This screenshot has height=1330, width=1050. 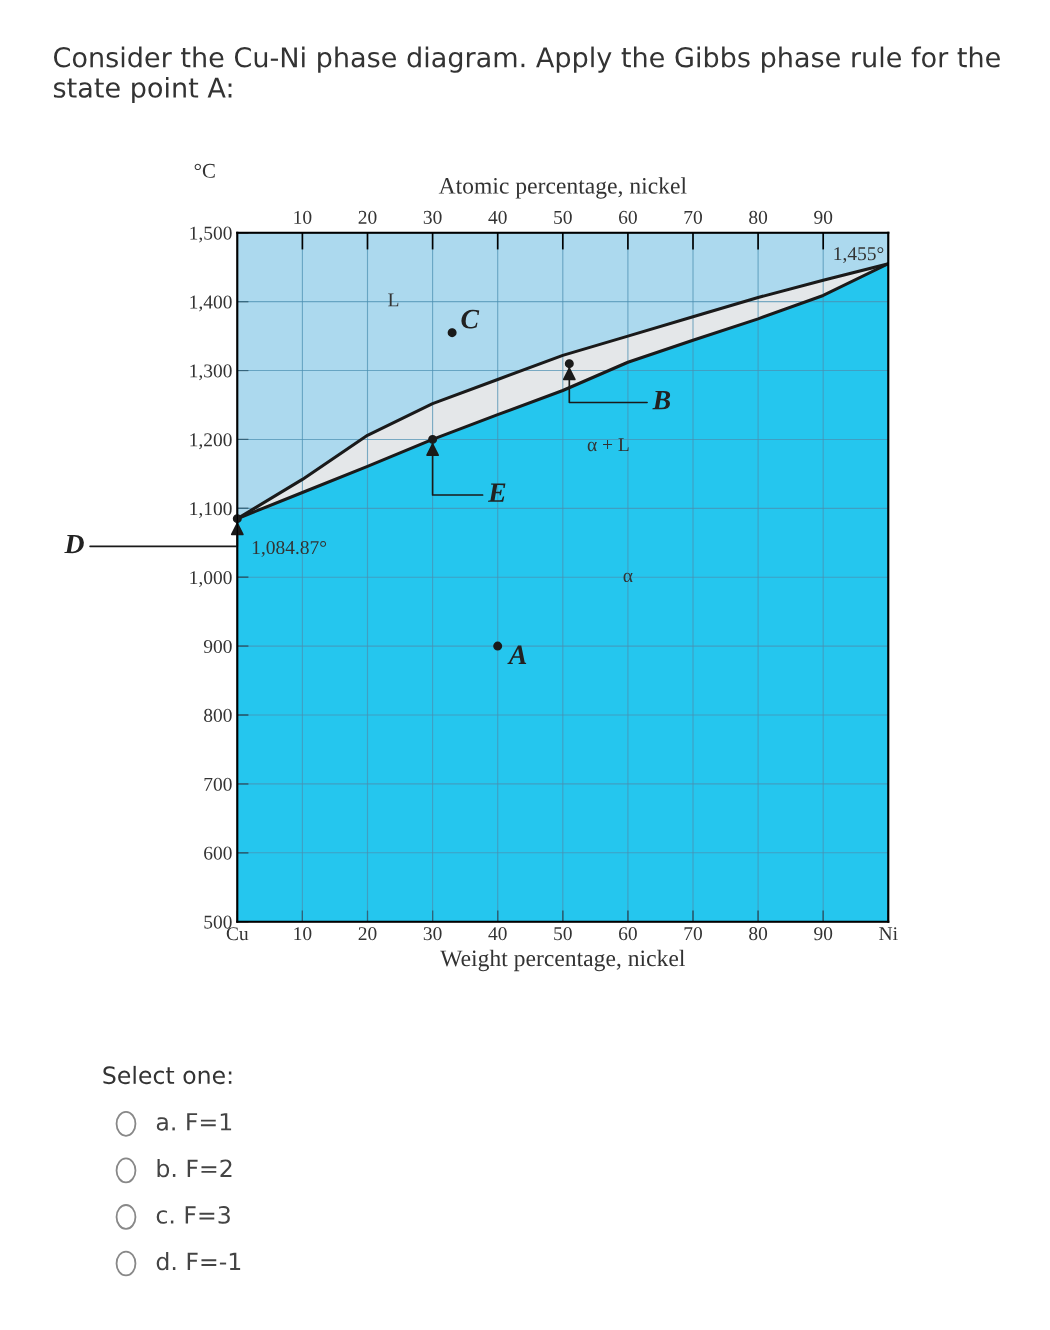 What do you see at coordinates (693, 217) in the screenshot?
I see `x2-tick-label: 70` at bounding box center [693, 217].